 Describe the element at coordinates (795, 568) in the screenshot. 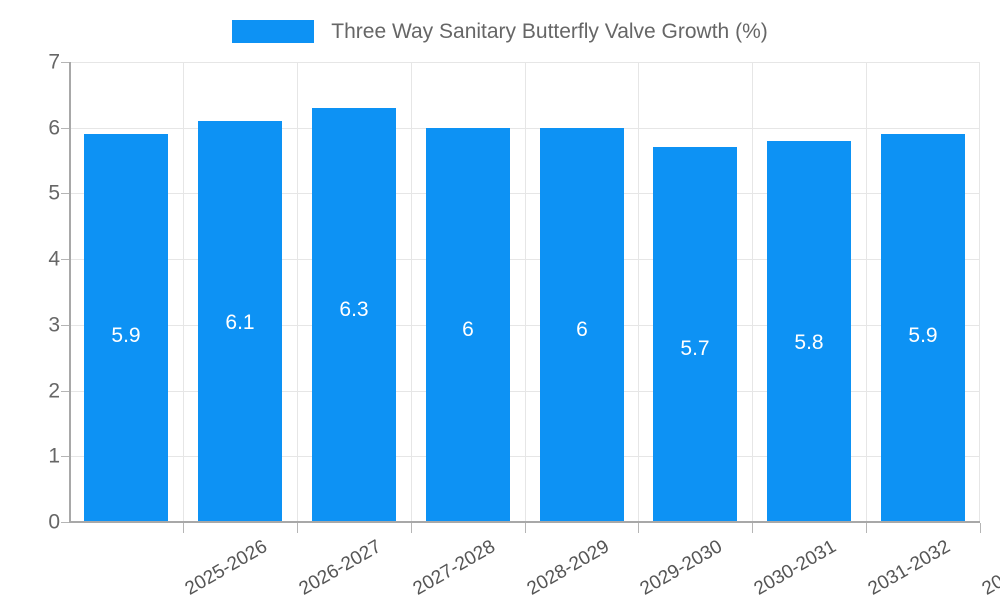

I see `x-axis-tick-label: 2030-2031` at that location.